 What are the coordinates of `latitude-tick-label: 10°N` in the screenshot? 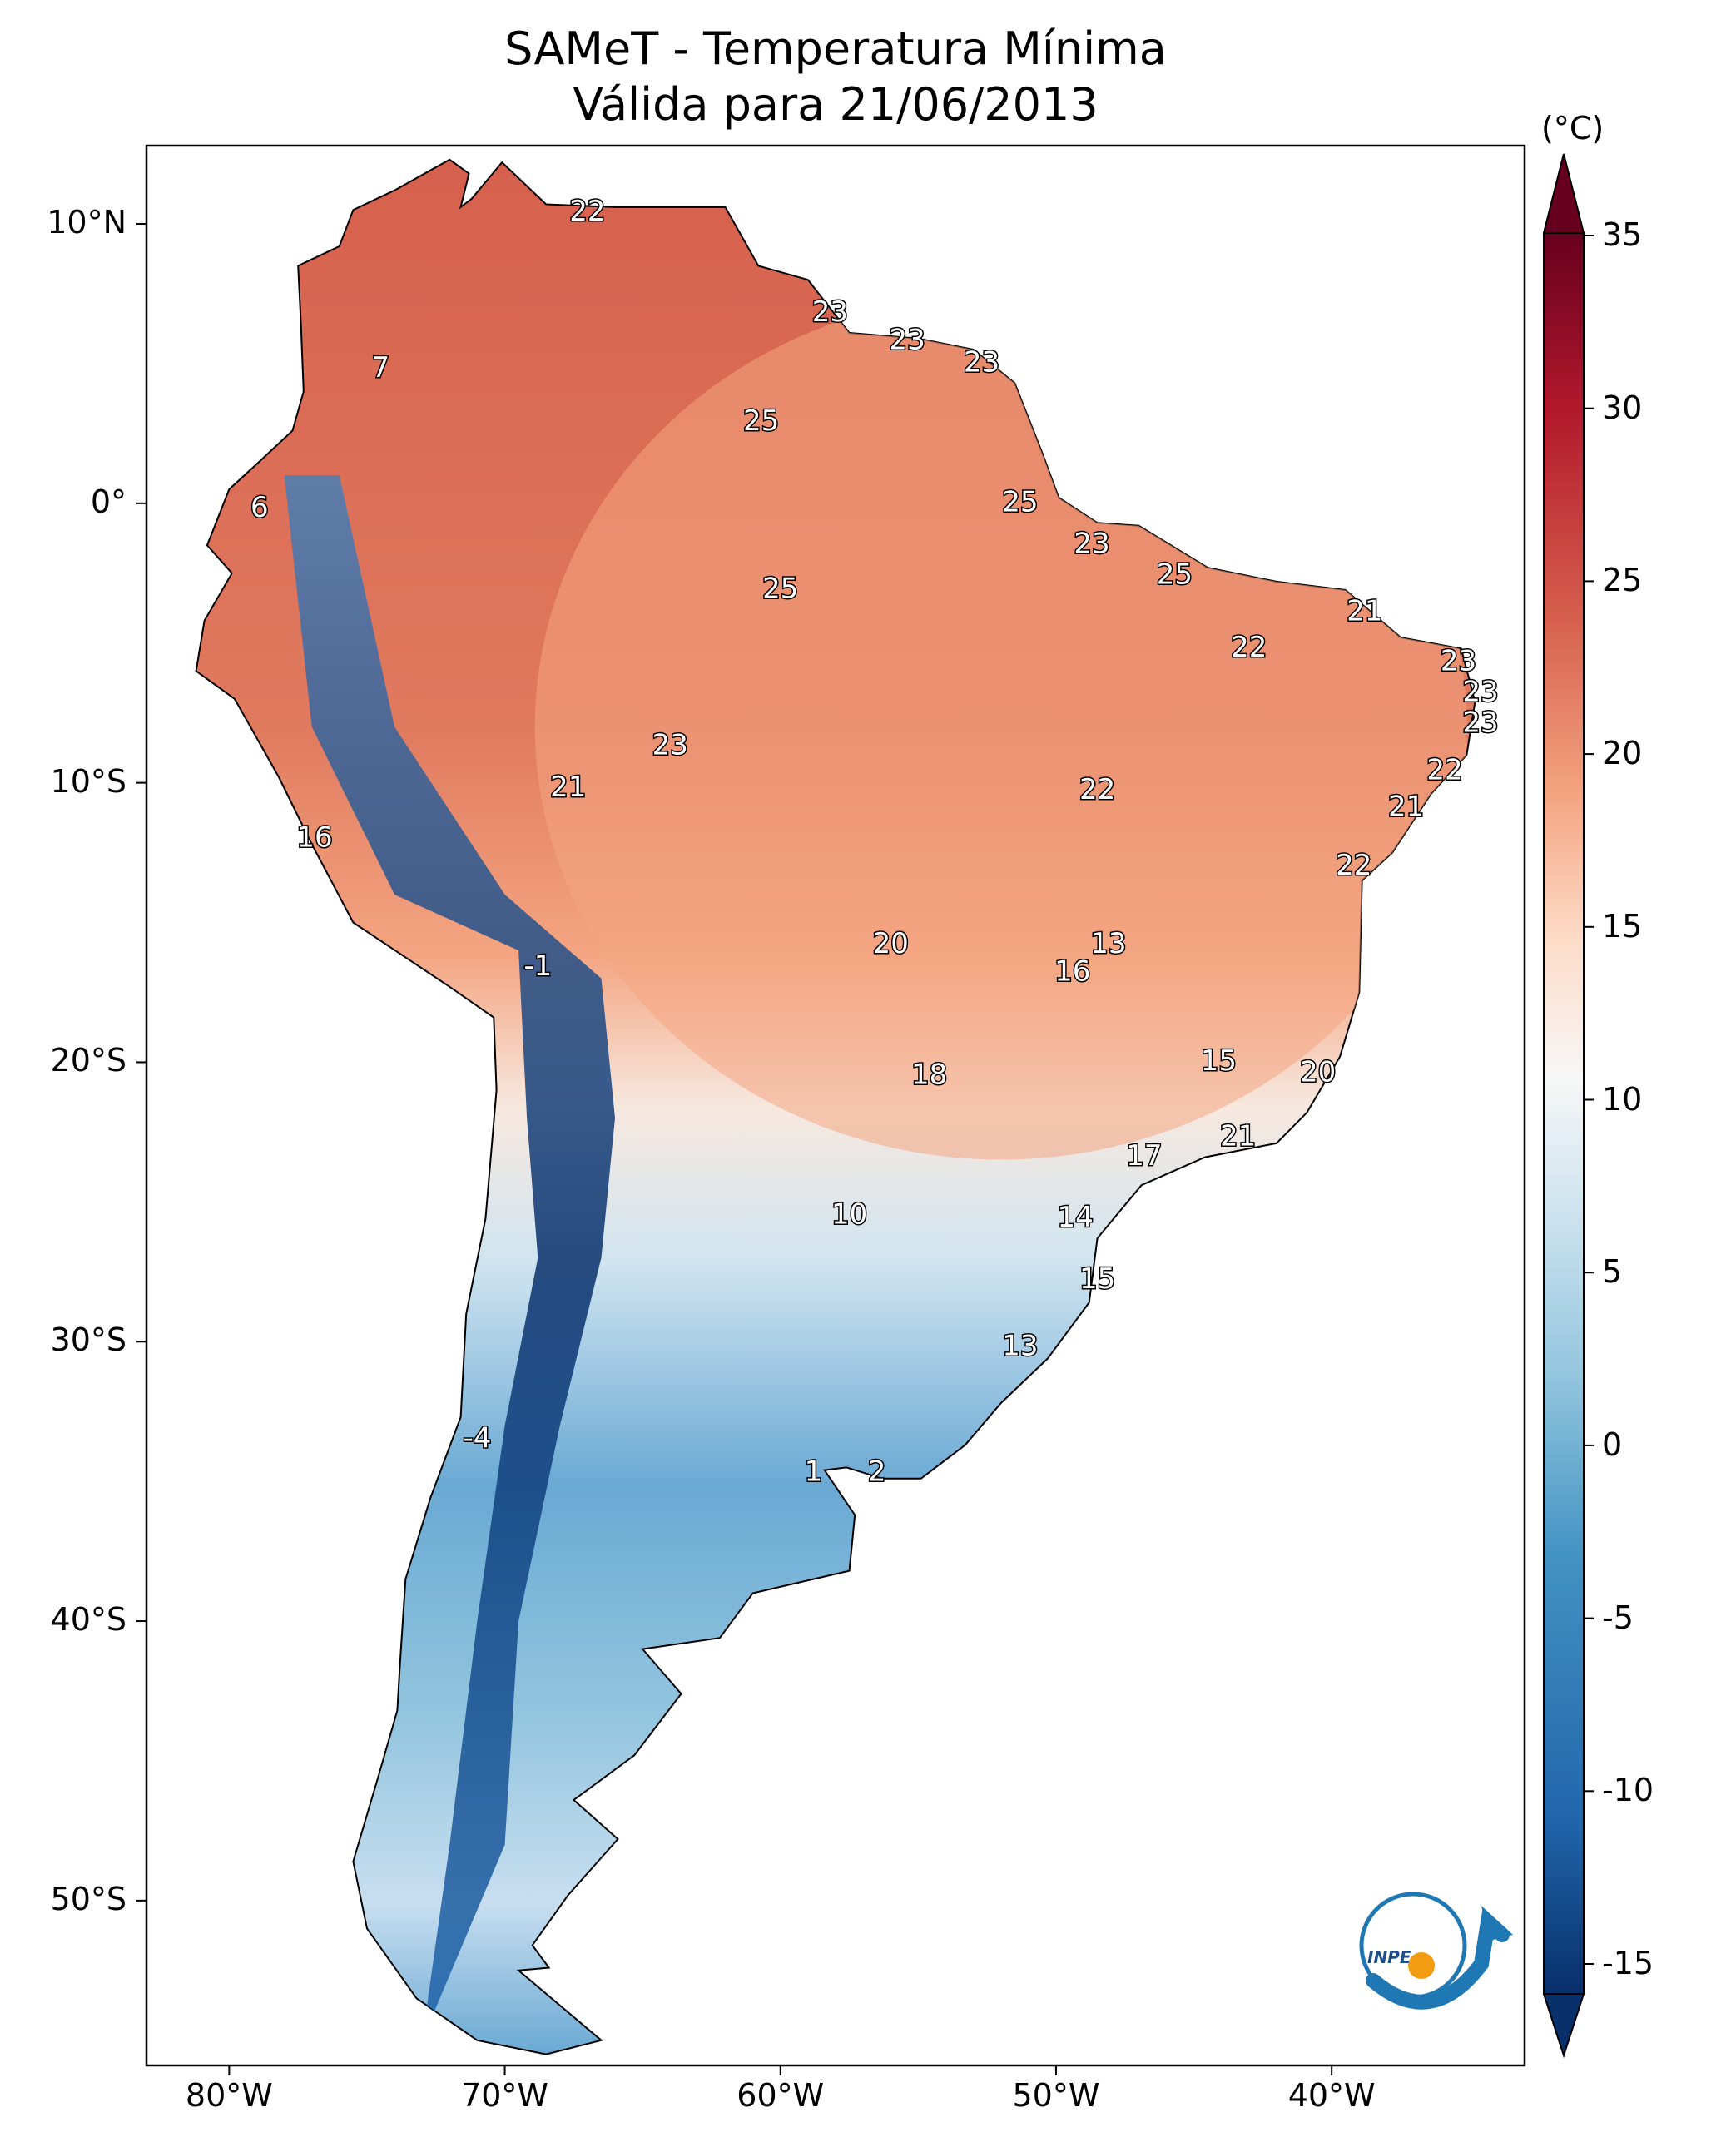 It's located at (86, 222).